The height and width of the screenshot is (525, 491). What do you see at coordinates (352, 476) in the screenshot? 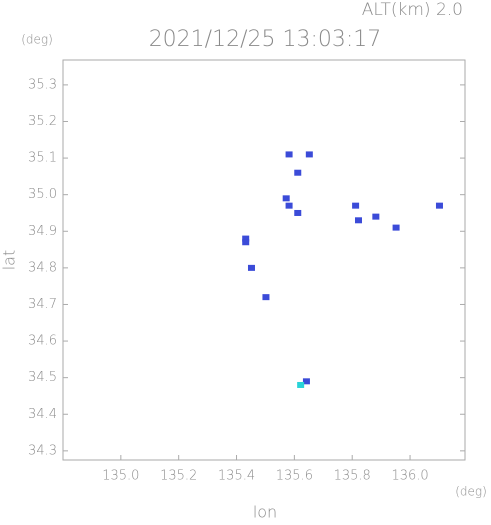
I see `x-tick-label: 135.8` at bounding box center [352, 476].